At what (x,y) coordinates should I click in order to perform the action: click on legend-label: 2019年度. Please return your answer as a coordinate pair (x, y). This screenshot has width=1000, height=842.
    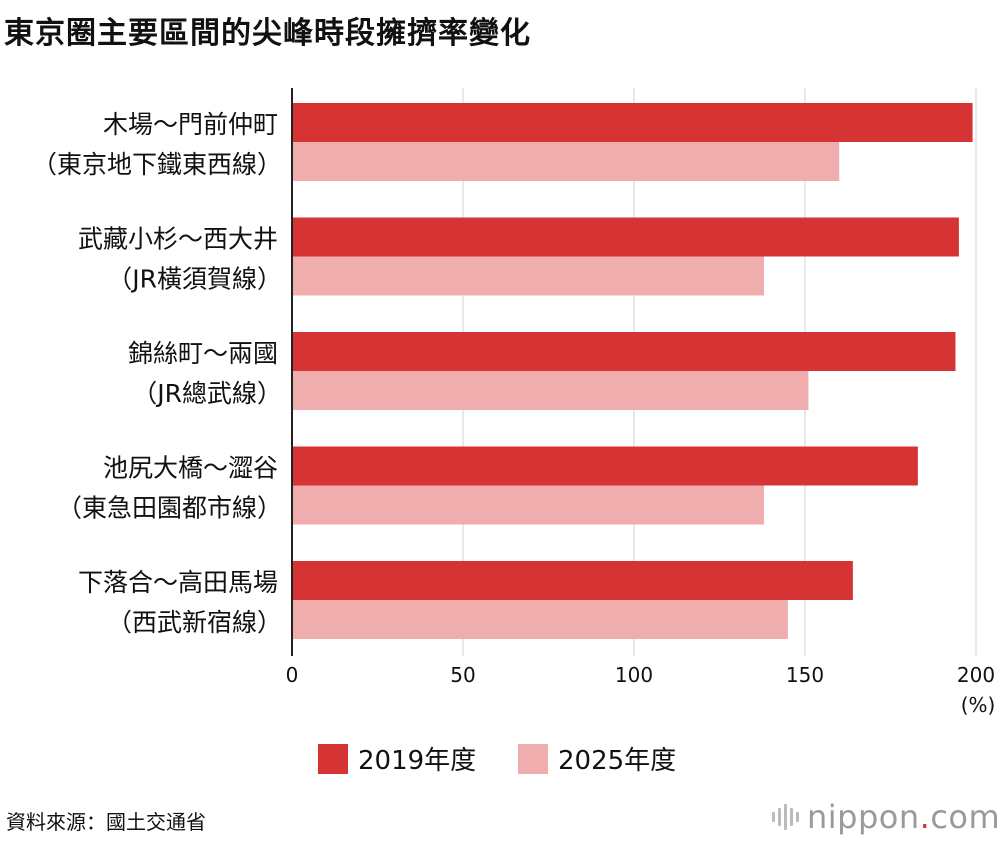
    Looking at the image, I should click on (417, 761).